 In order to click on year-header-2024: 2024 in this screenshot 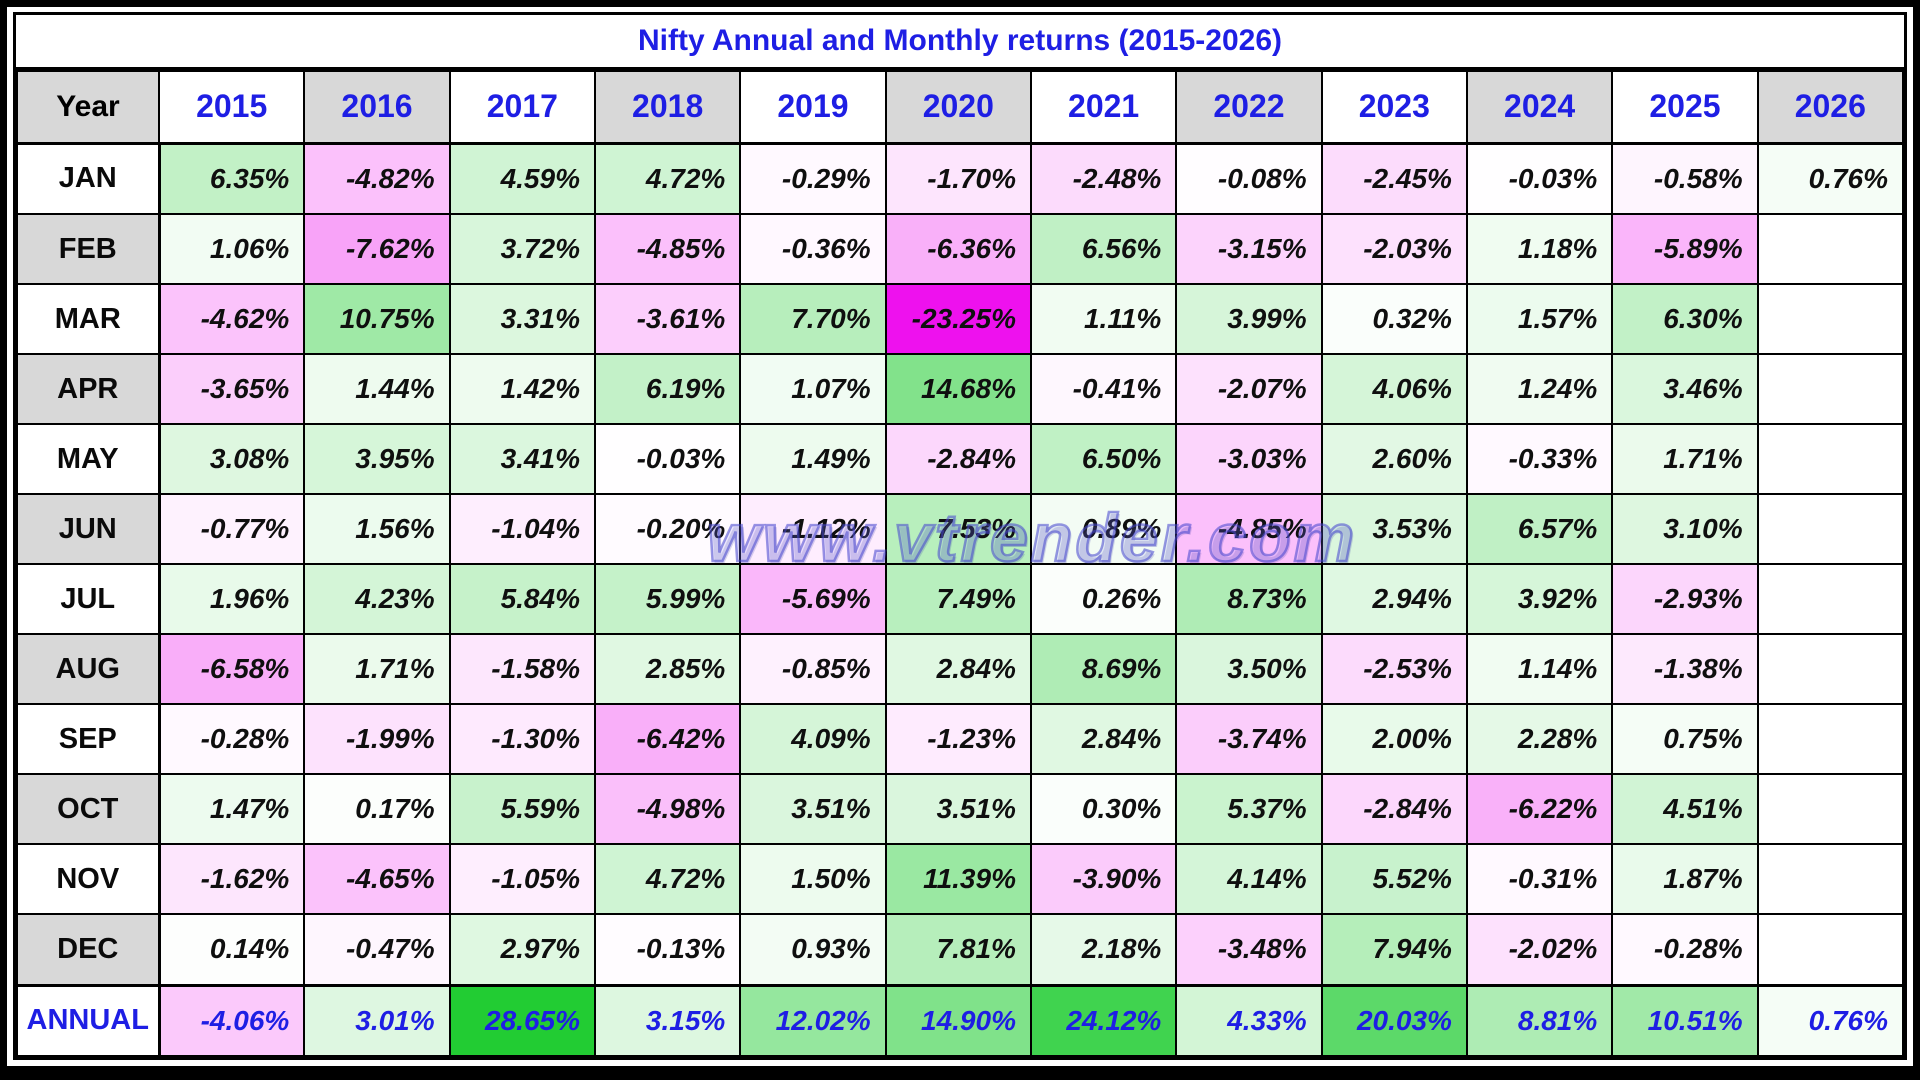, I will do `click(1539, 107)`.